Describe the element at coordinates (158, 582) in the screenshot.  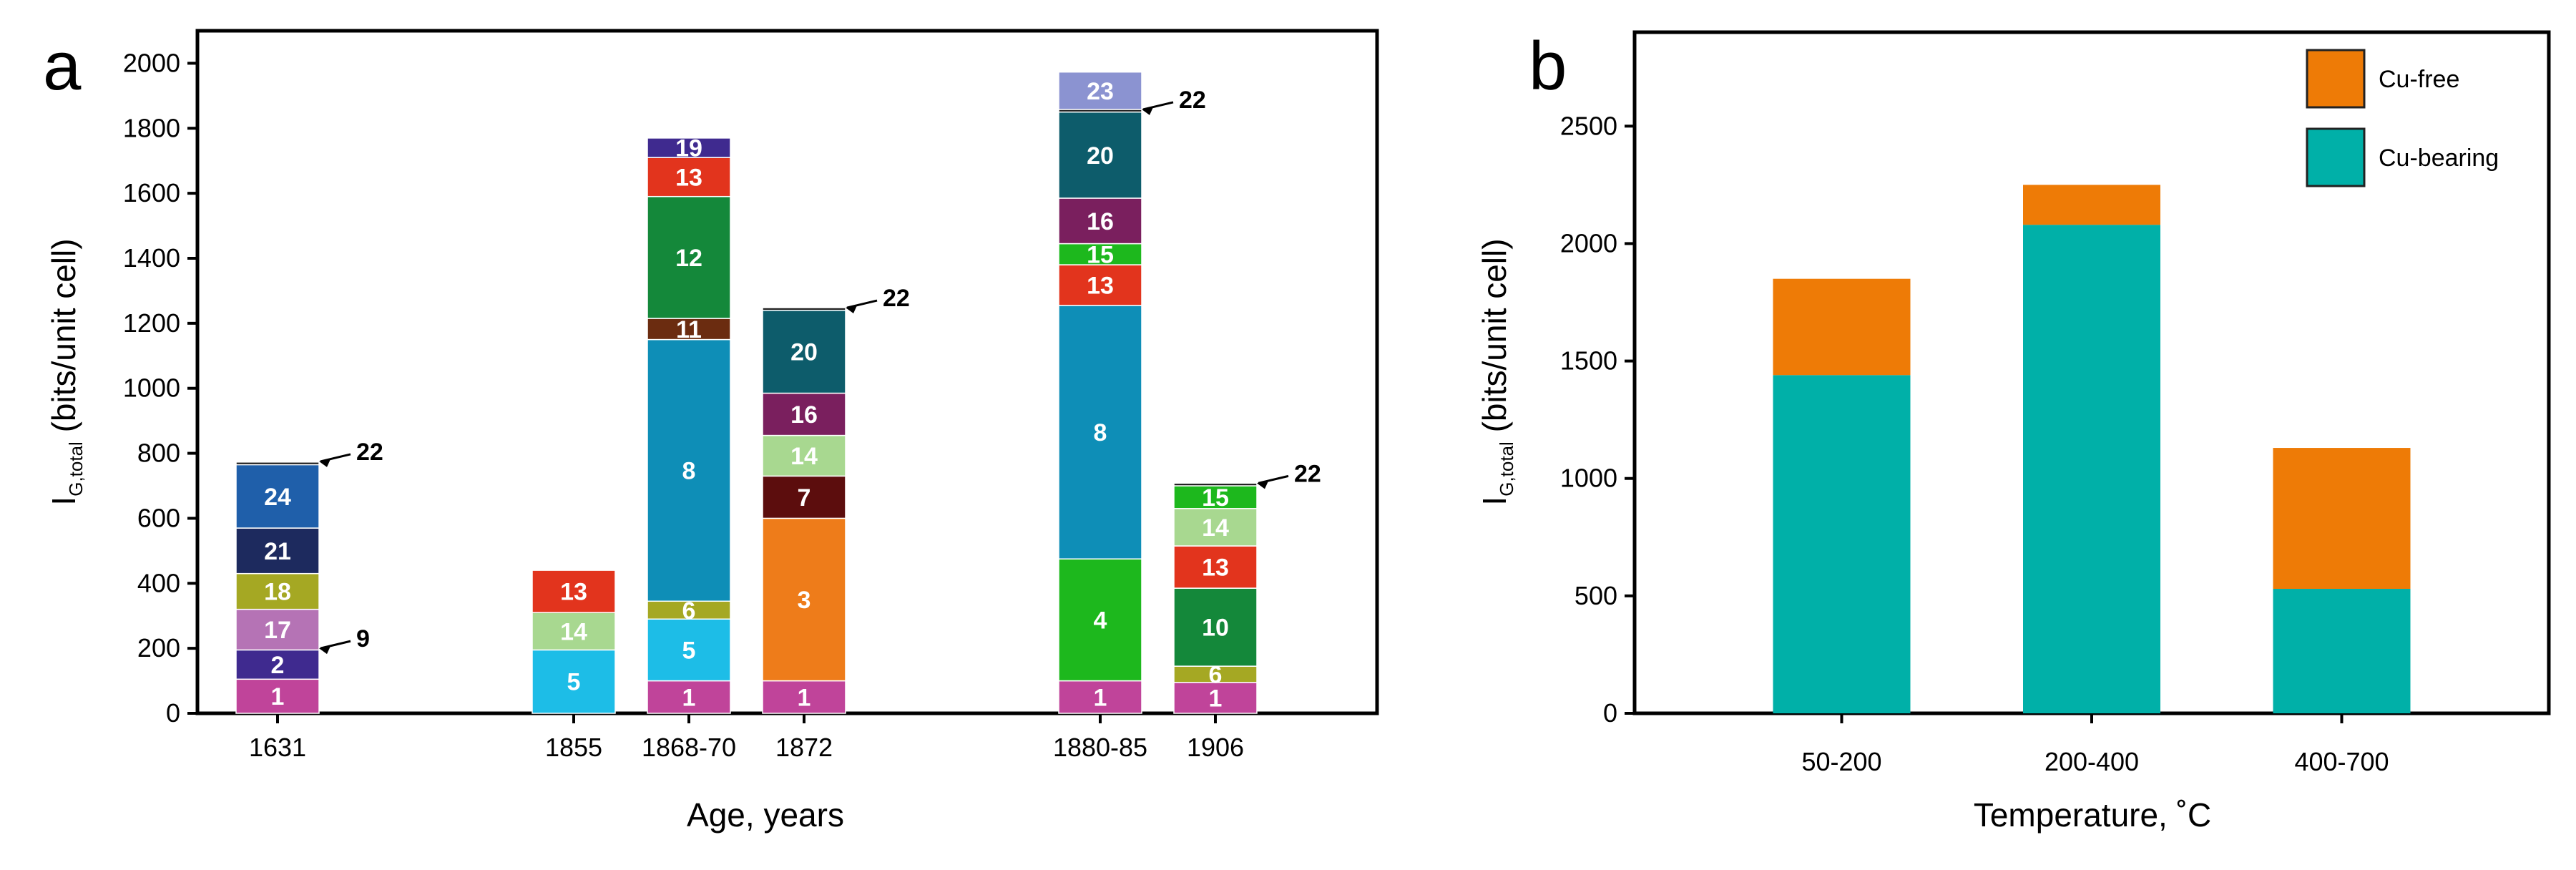
I see `y-tick-label-a: 400` at that location.